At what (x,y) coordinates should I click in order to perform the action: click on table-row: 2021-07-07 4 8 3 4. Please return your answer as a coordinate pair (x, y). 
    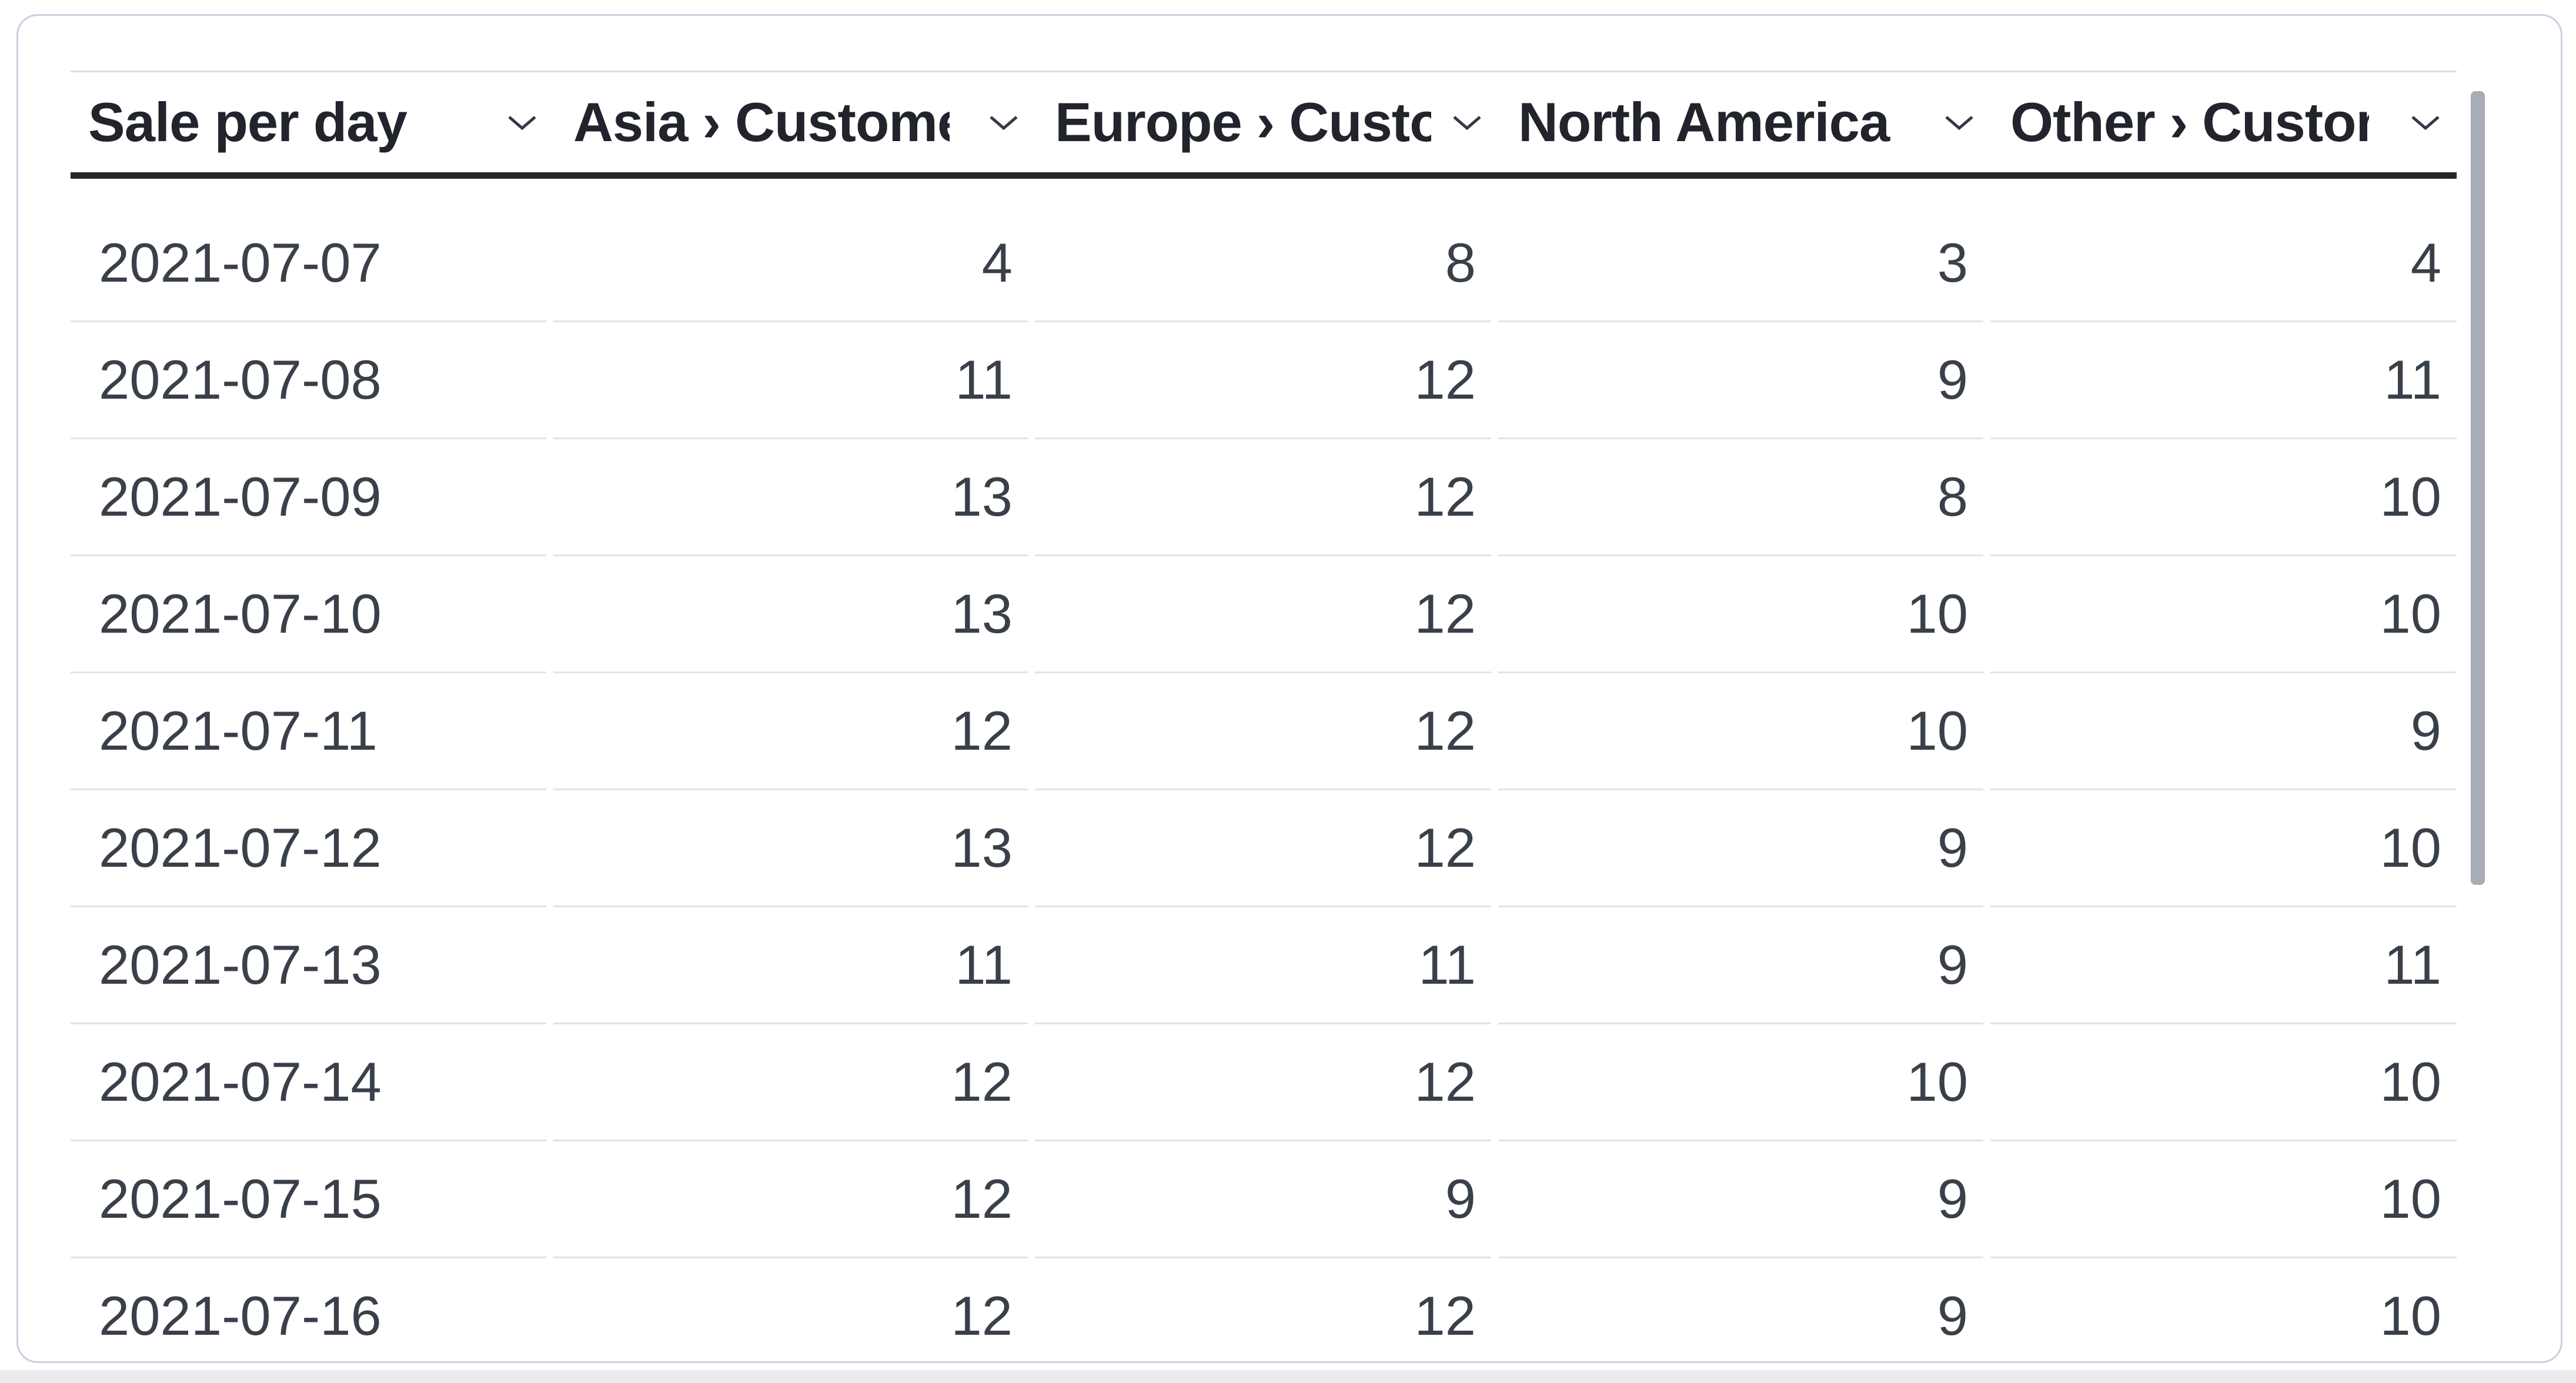
    Looking at the image, I should click on (1264, 250).